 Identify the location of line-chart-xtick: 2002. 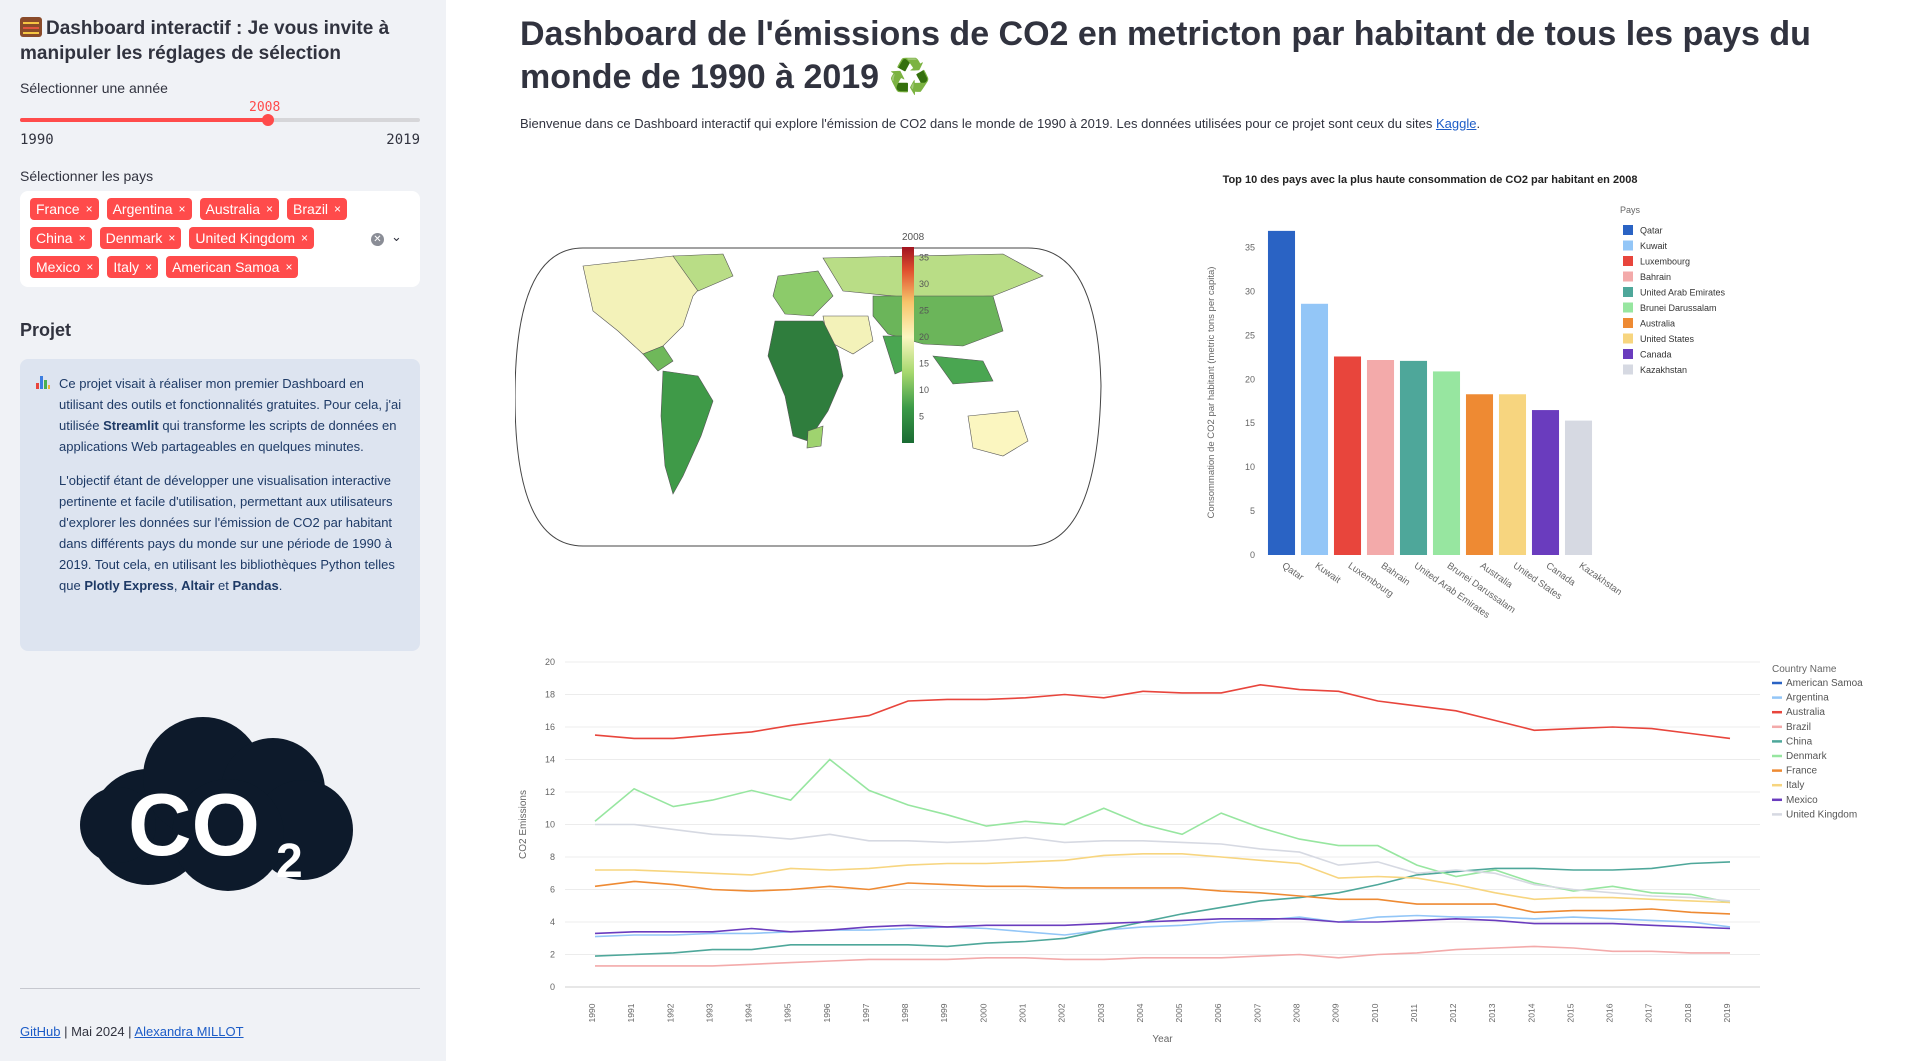
(1062, 1012).